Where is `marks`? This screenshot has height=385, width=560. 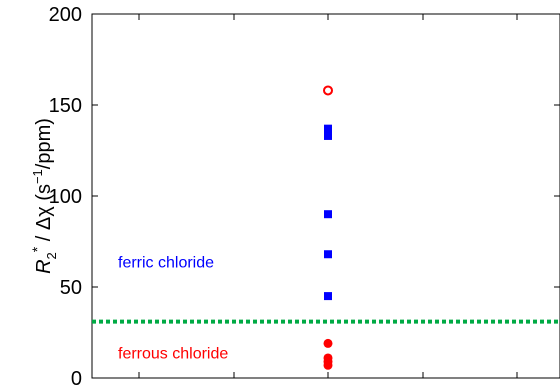
marks is located at coordinates (328, 227).